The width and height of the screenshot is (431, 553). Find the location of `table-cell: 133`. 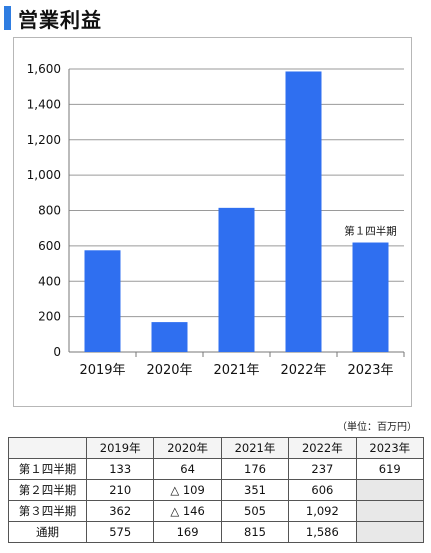

table-cell: 133 is located at coordinates (120, 469).